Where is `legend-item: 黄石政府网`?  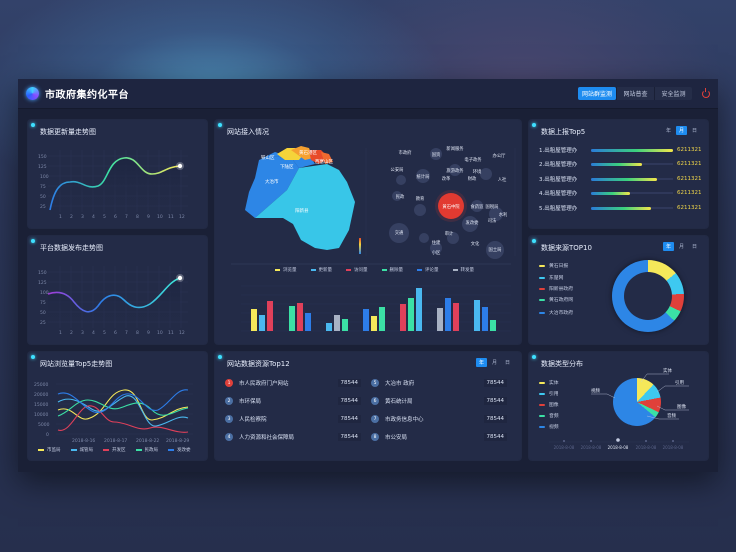
legend-item: 黄石政府网 is located at coordinates (556, 299).